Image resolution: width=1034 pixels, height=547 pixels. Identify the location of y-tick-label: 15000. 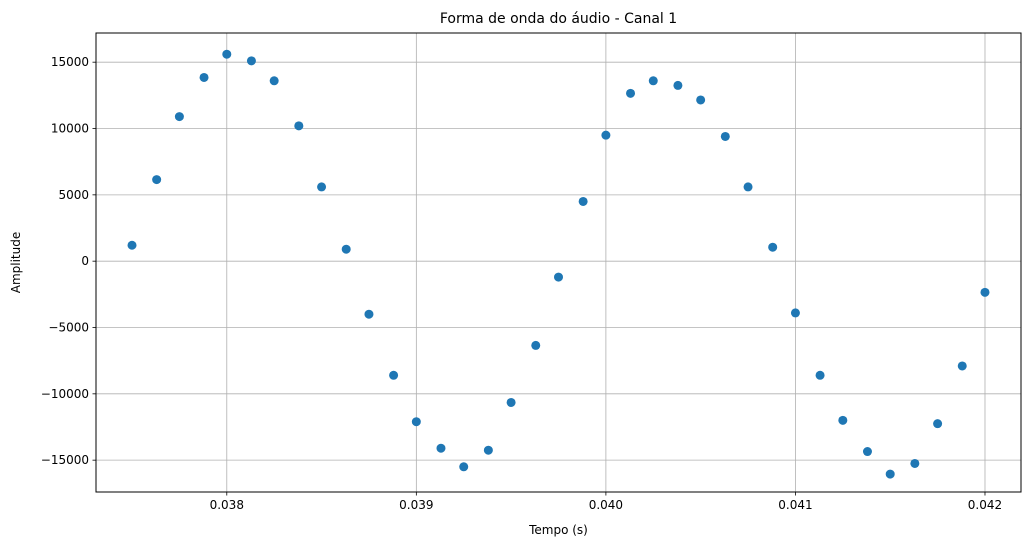
(70, 62).